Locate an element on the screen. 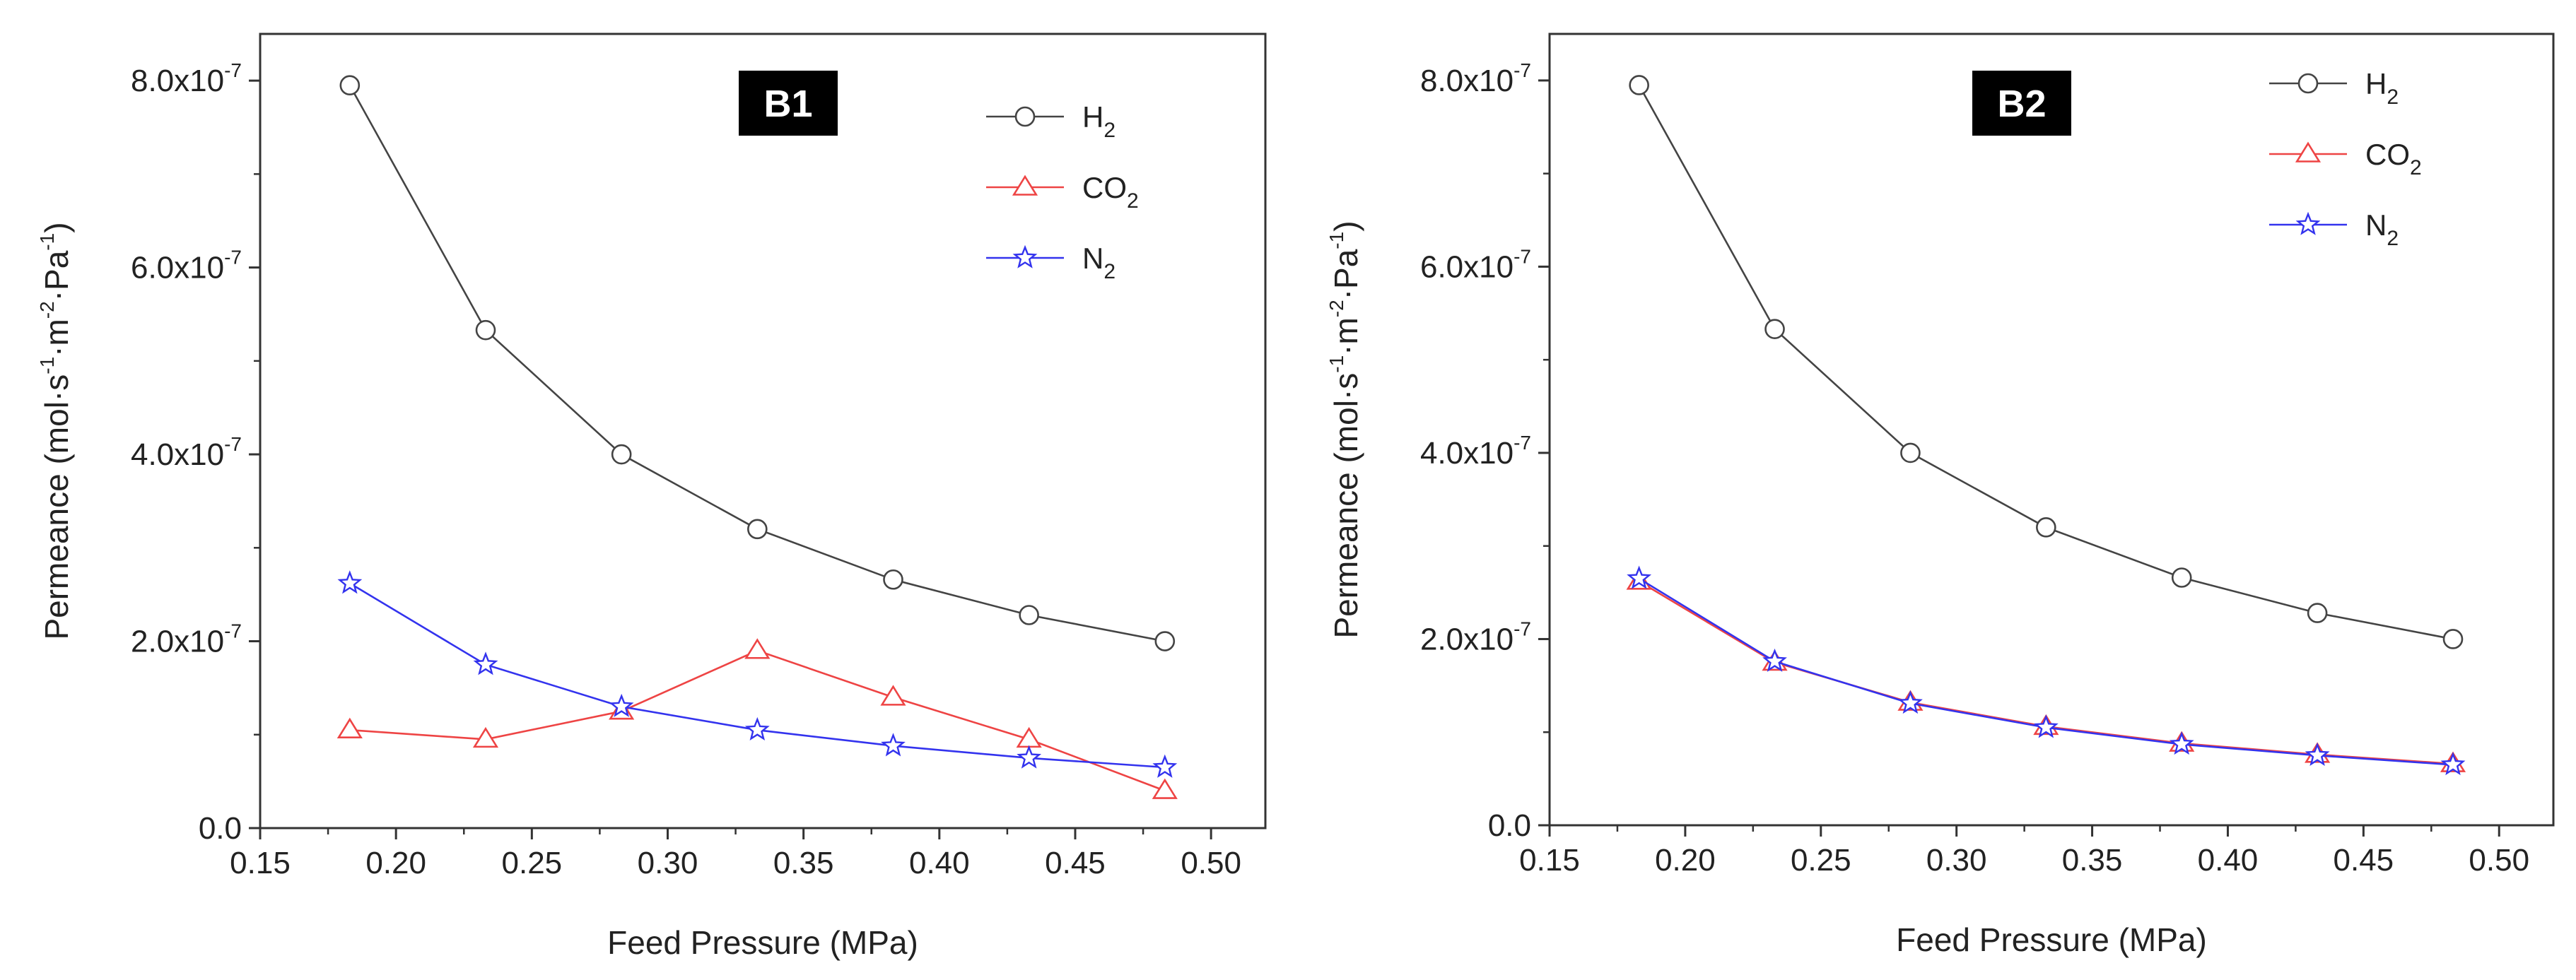 This screenshot has width=2576, height=980. panel-label: B2 is located at coordinates (2021, 104).